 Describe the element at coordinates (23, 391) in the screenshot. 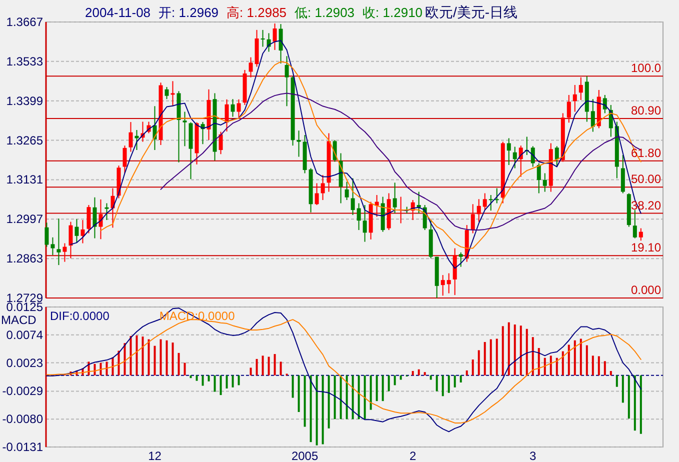

I see `y-tick-label: -0.0029` at that location.